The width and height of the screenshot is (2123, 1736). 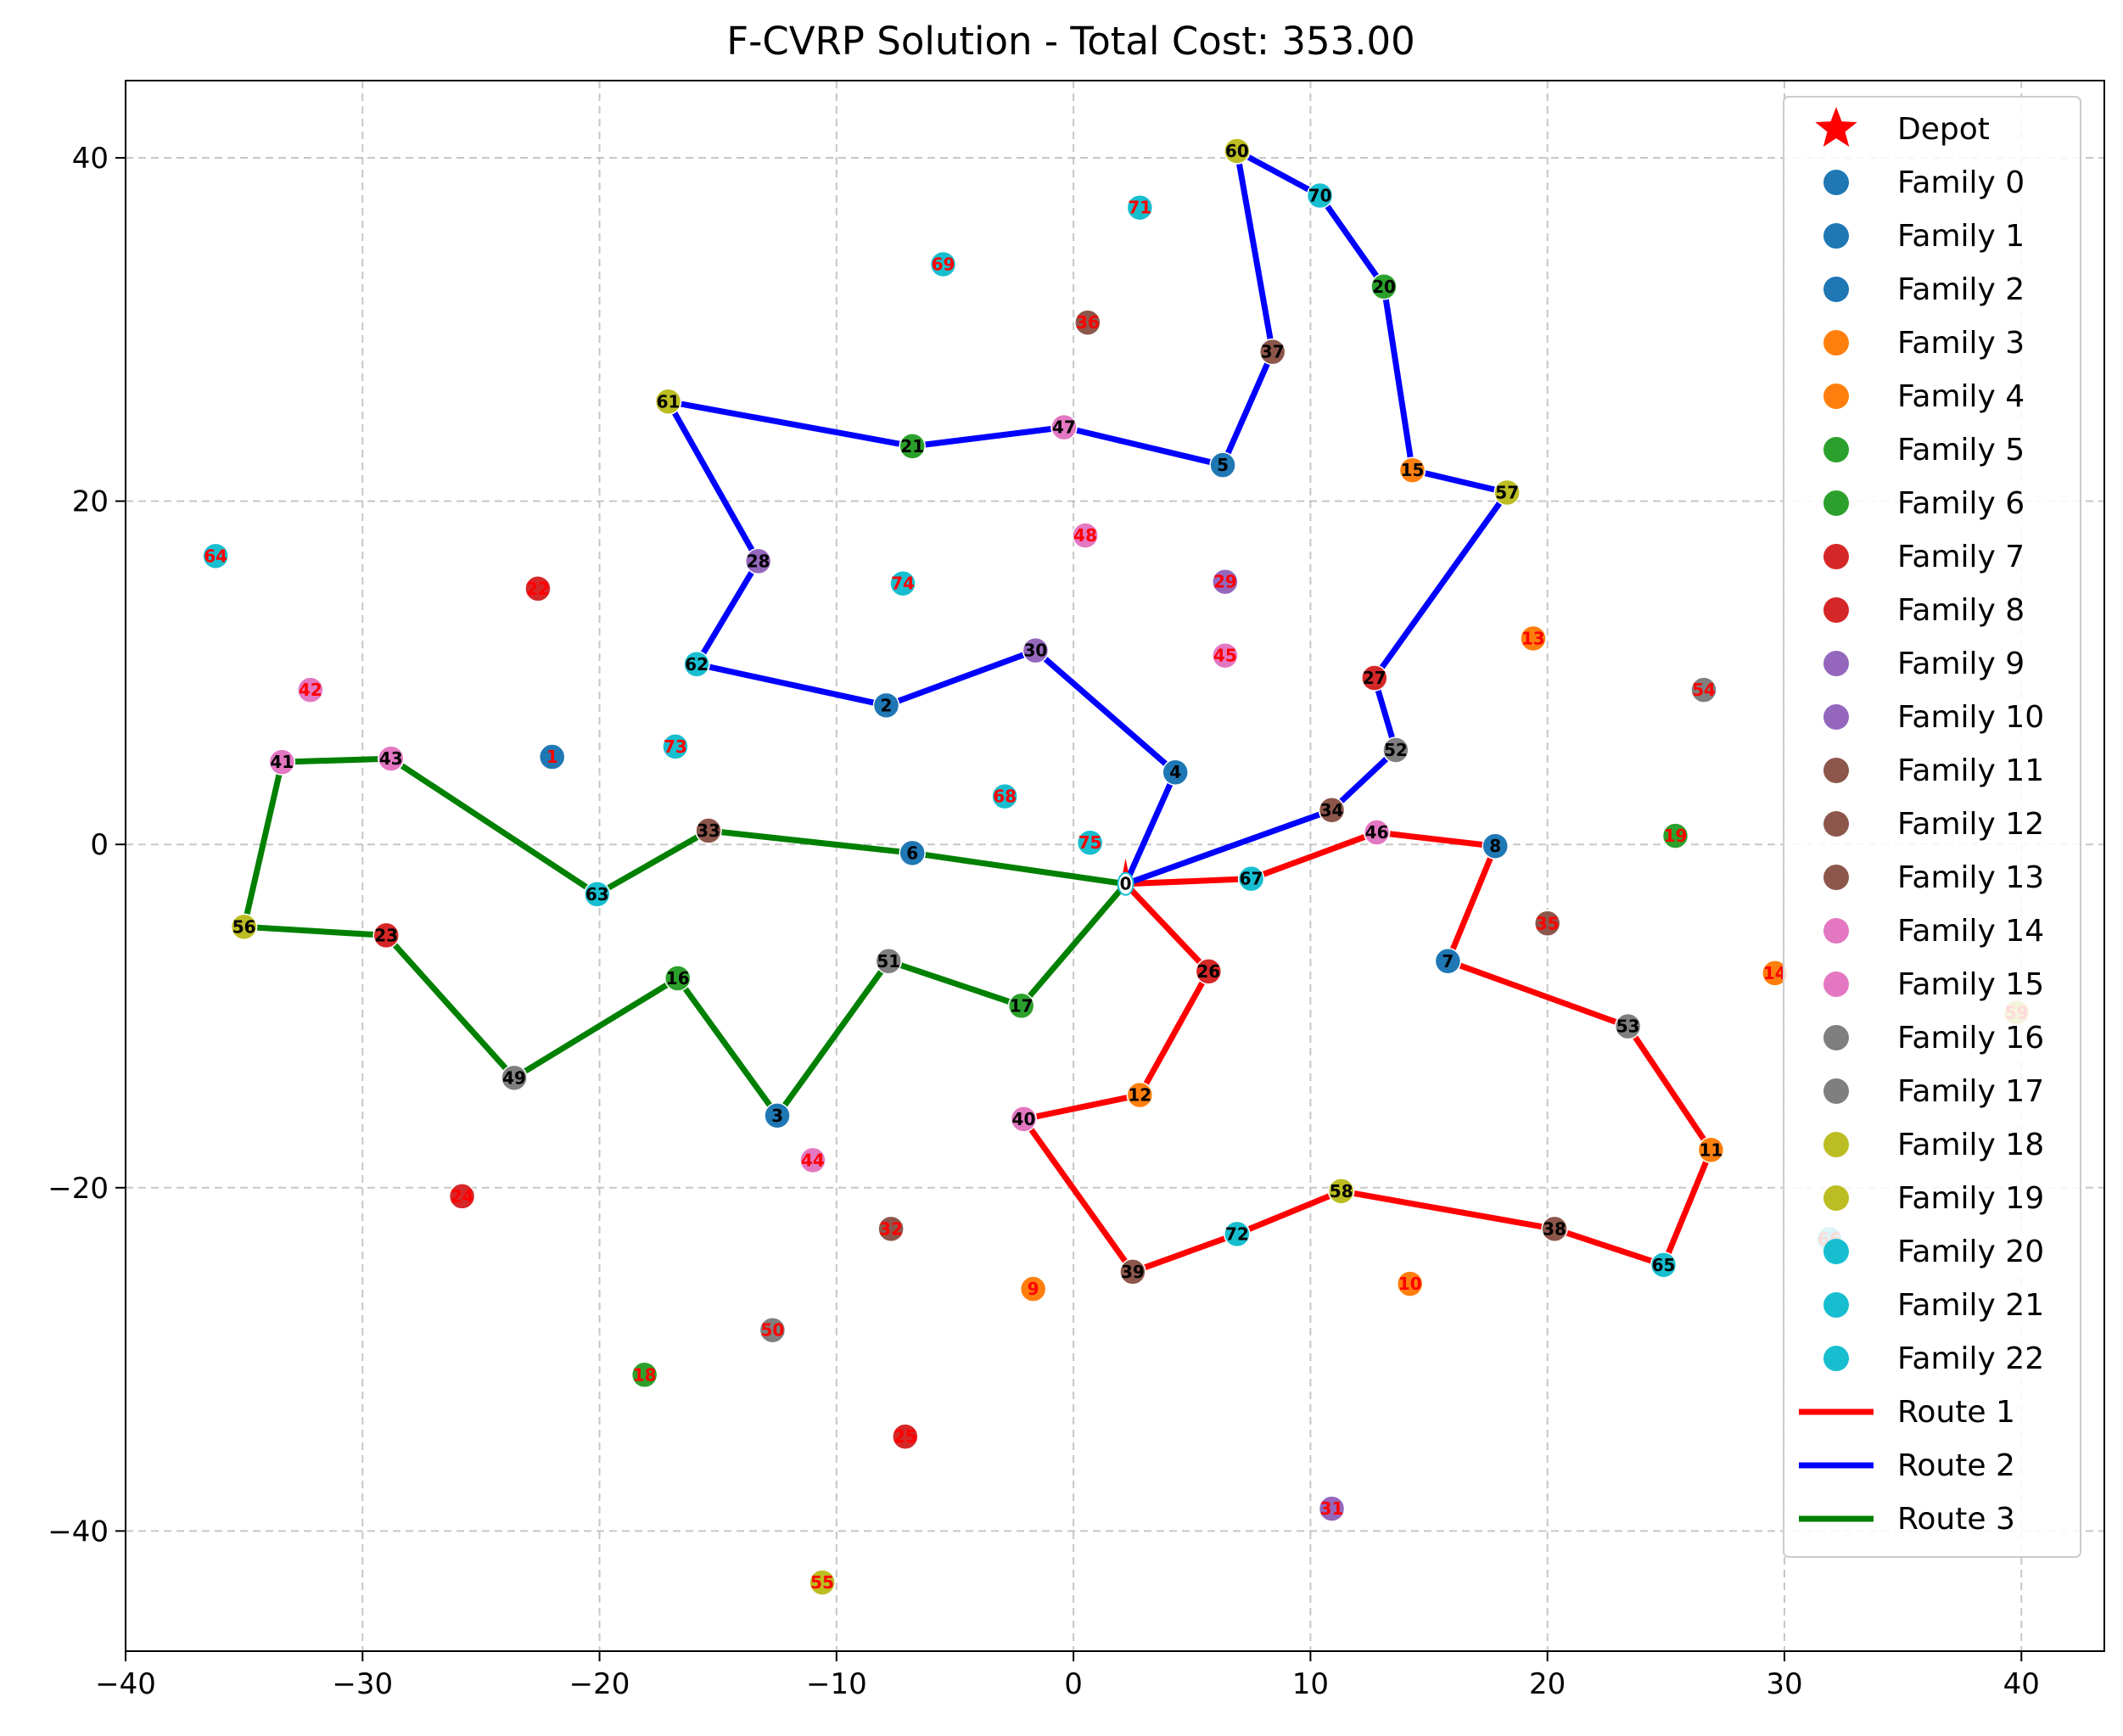 I want to click on node-label: 47, so click(x=1064, y=427).